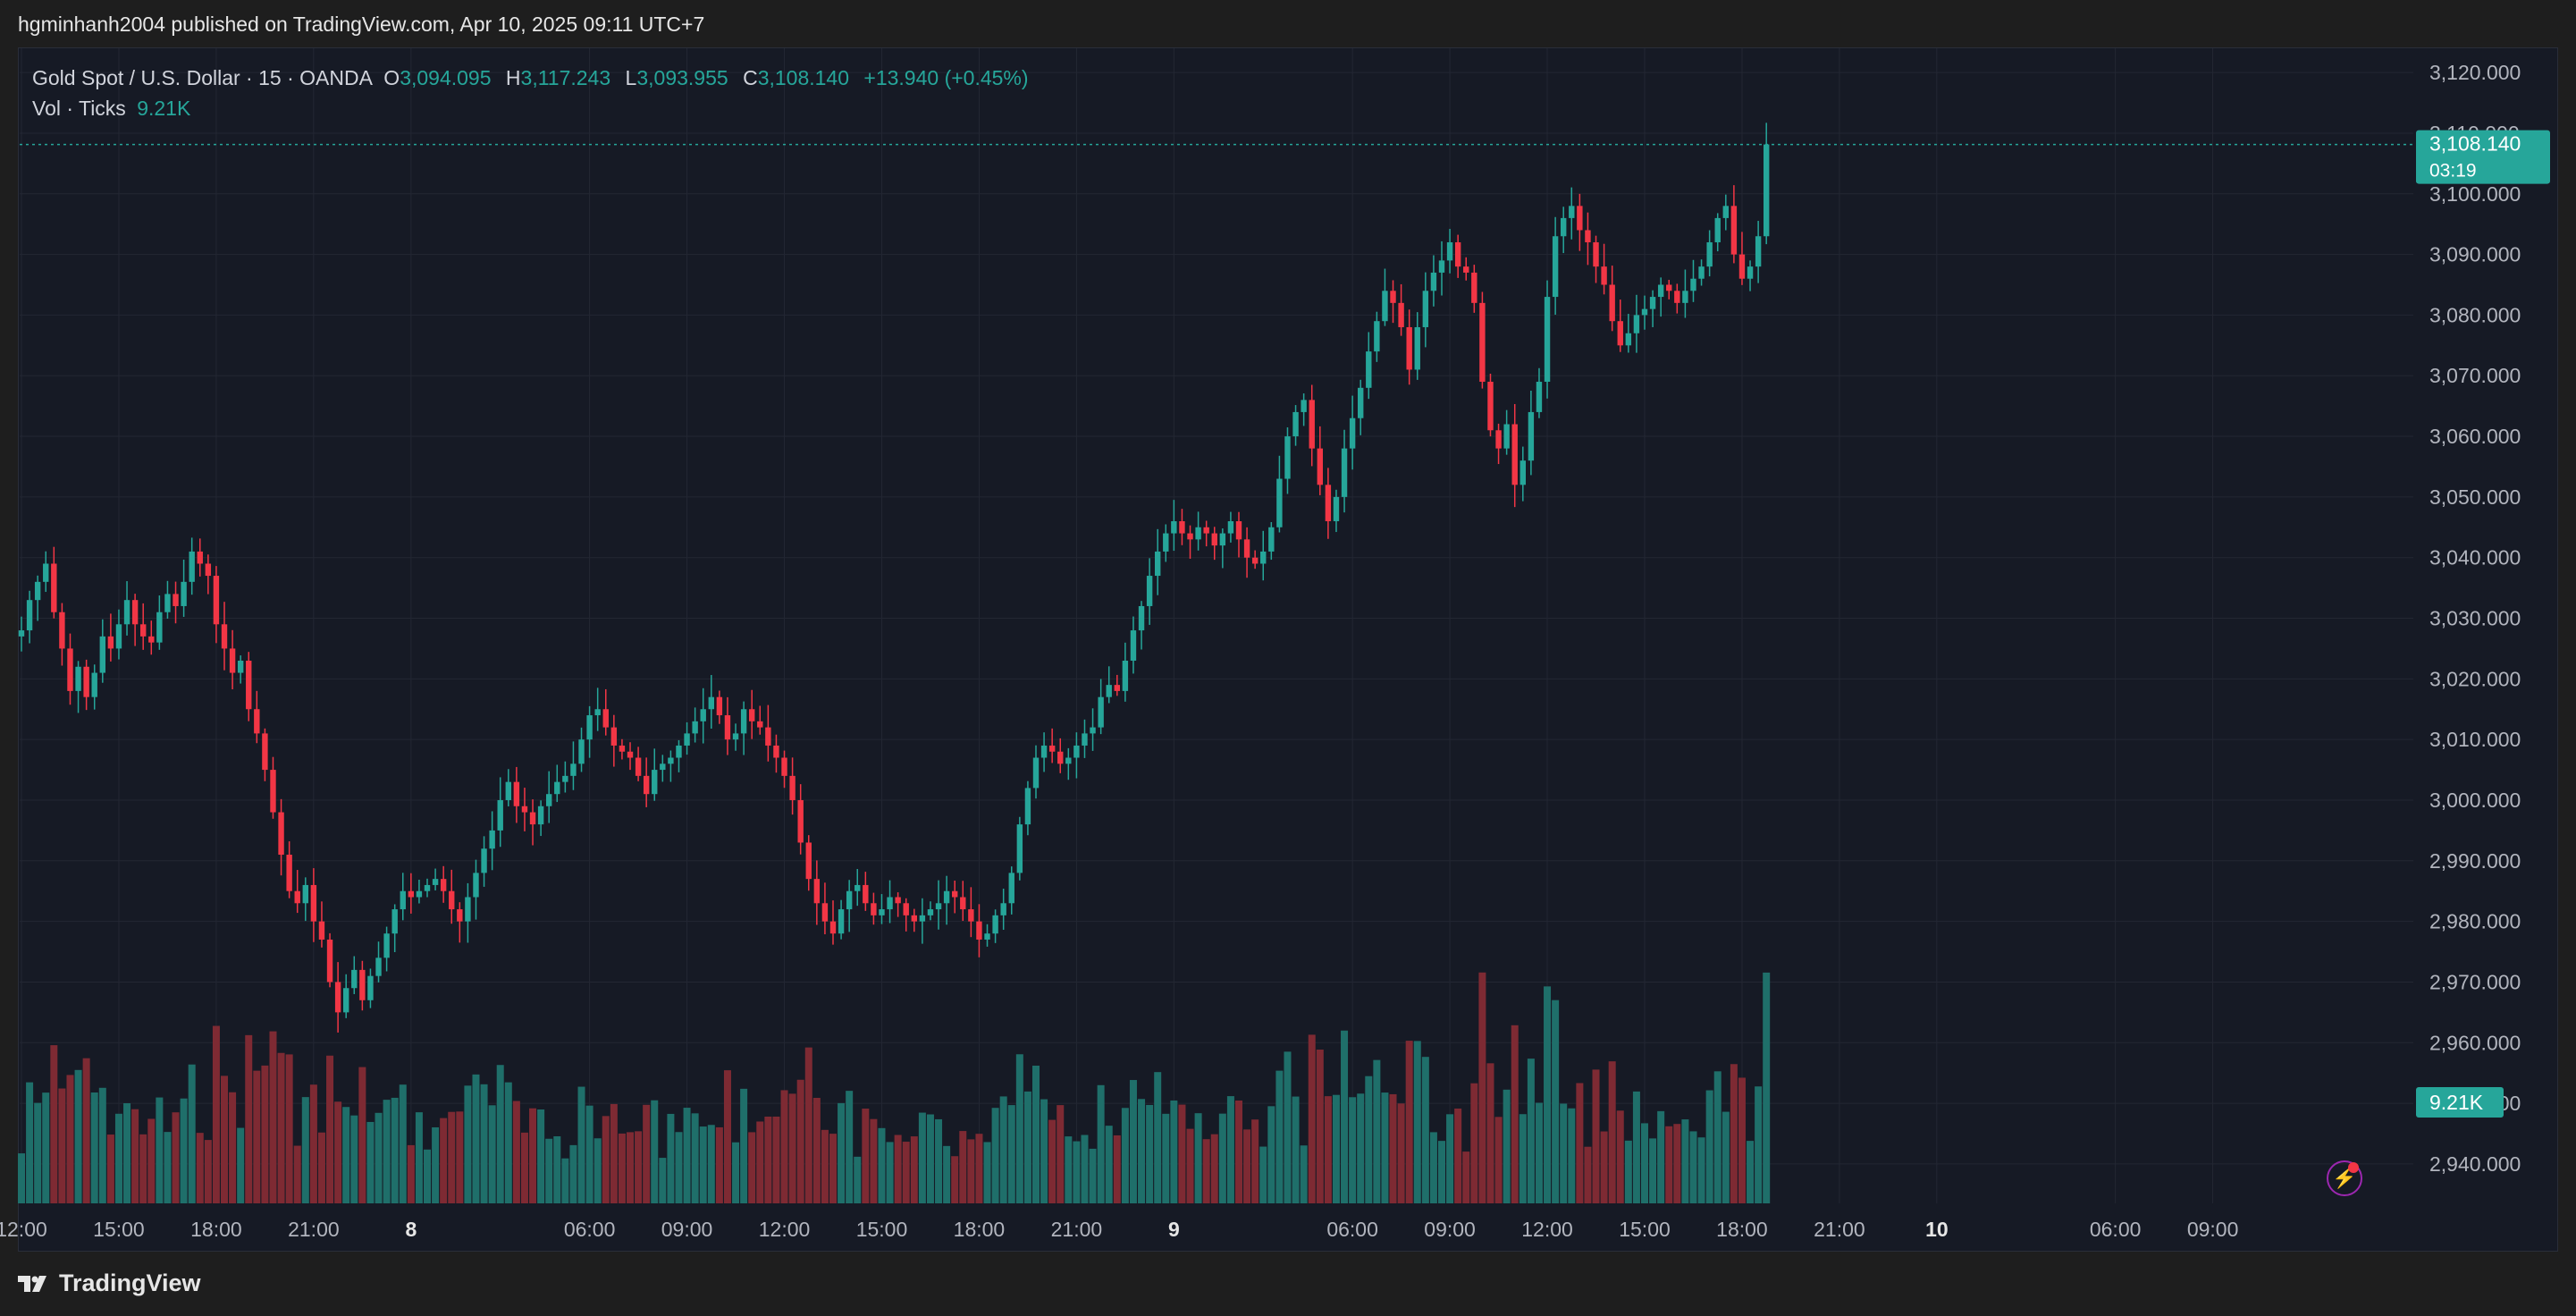 The height and width of the screenshot is (1316, 2576). I want to click on price-tick-label: 3,100.000, so click(2475, 194).